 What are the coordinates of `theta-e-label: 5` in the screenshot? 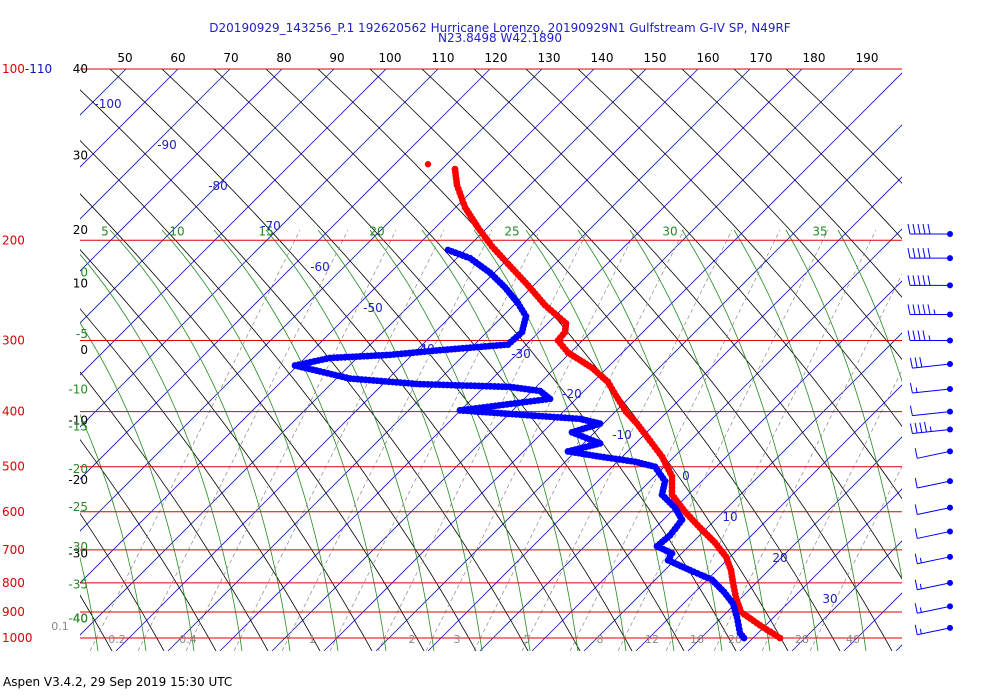 It's located at (105, 231).